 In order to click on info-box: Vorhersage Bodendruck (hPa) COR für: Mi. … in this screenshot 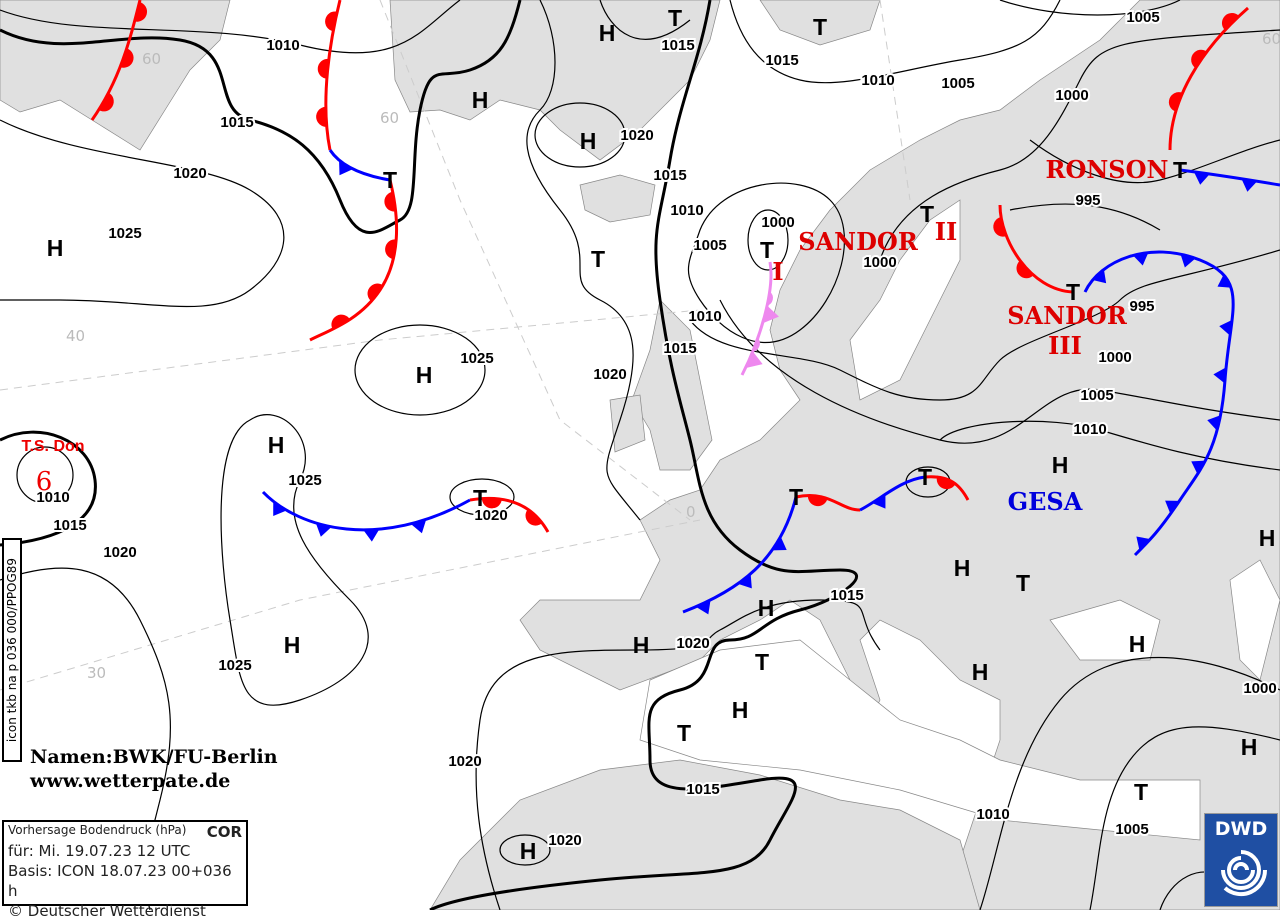, I will do `click(125, 870)`.